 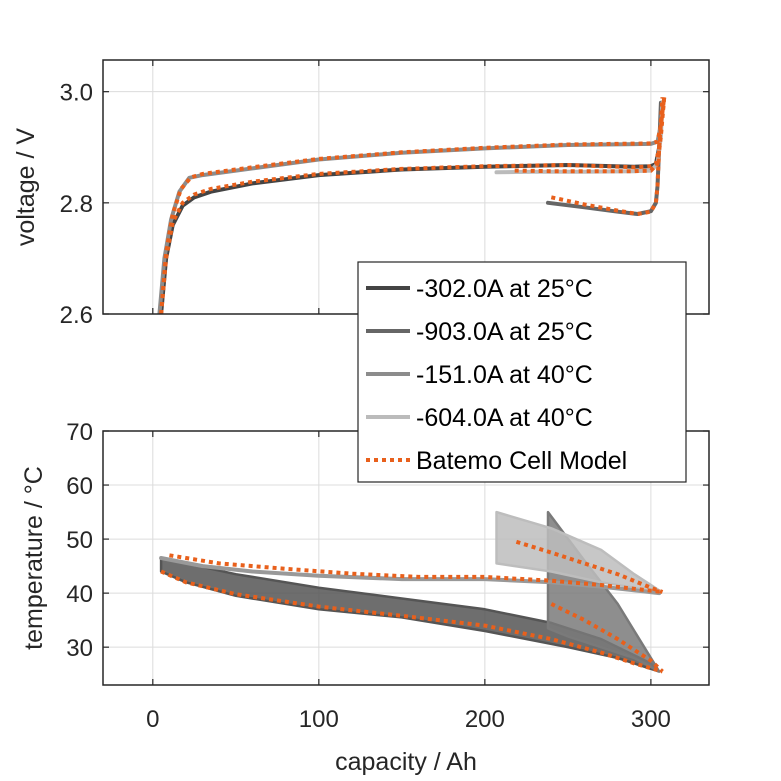 I want to click on x-tick-label: 200, so click(x=485, y=719).